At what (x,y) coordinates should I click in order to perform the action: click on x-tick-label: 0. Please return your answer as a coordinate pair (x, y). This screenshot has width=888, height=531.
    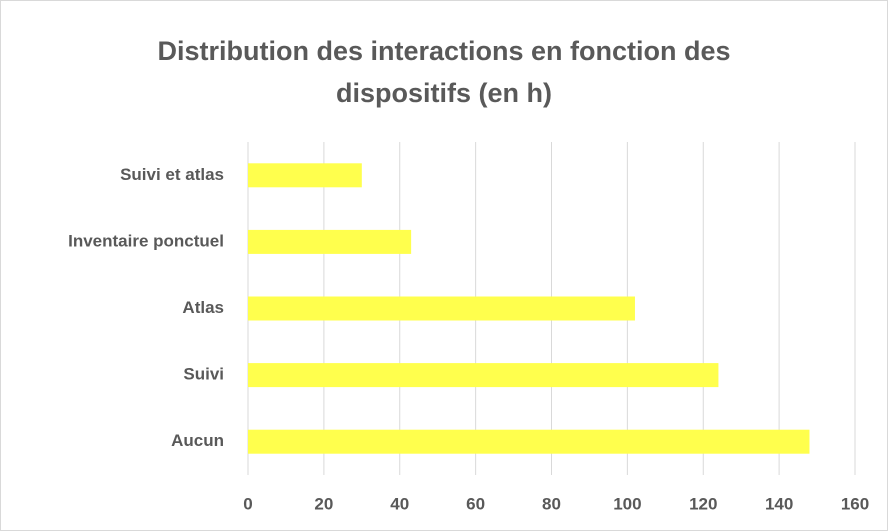
    Looking at the image, I should click on (247, 503).